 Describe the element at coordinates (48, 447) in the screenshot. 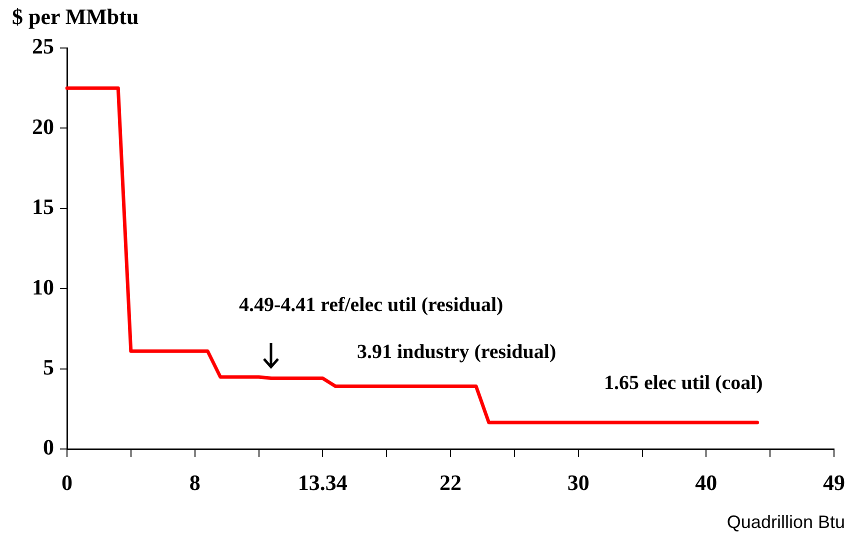

I see `y-tick-label: 0` at that location.